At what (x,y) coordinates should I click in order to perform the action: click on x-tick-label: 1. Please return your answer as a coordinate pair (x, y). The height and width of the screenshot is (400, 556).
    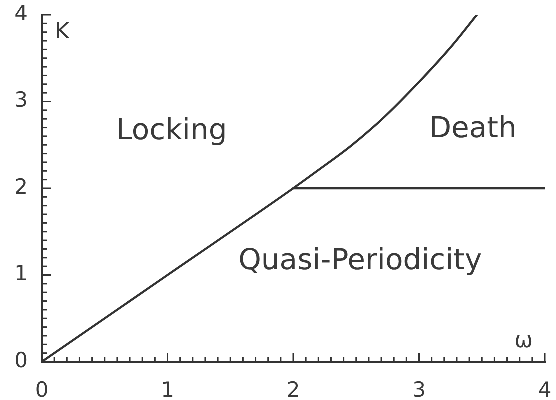
    Looking at the image, I should click on (167, 389).